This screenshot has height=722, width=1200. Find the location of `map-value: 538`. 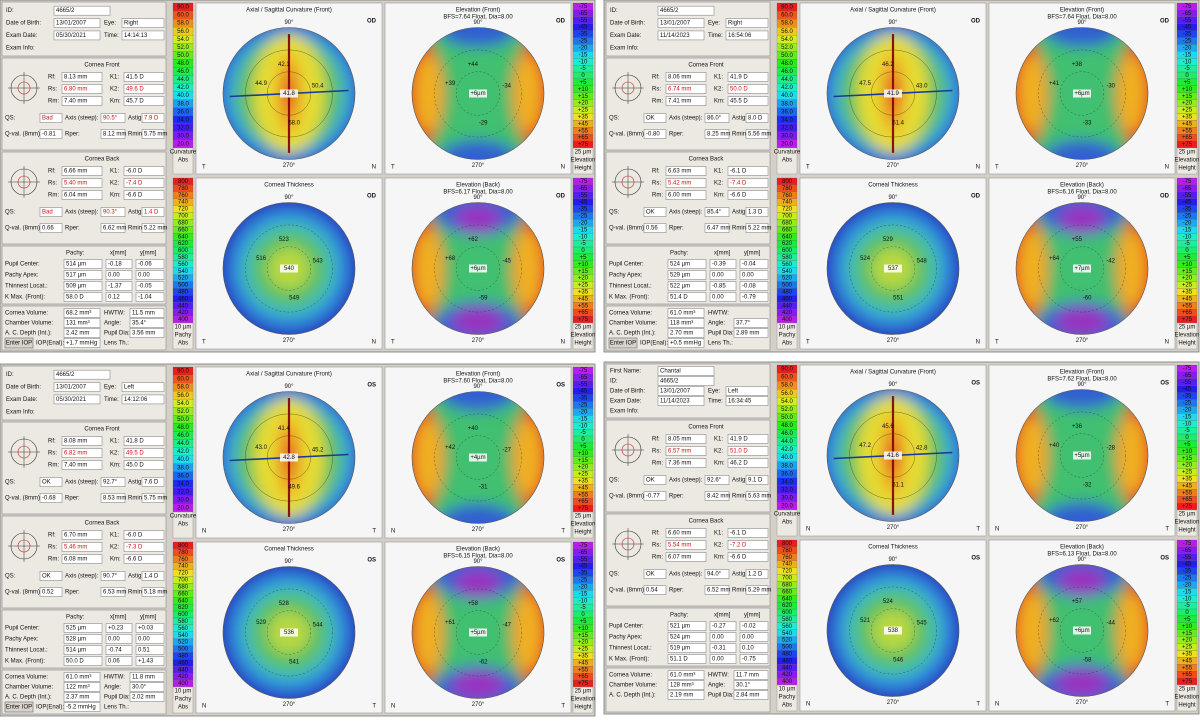

map-value: 538 is located at coordinates (893, 631).